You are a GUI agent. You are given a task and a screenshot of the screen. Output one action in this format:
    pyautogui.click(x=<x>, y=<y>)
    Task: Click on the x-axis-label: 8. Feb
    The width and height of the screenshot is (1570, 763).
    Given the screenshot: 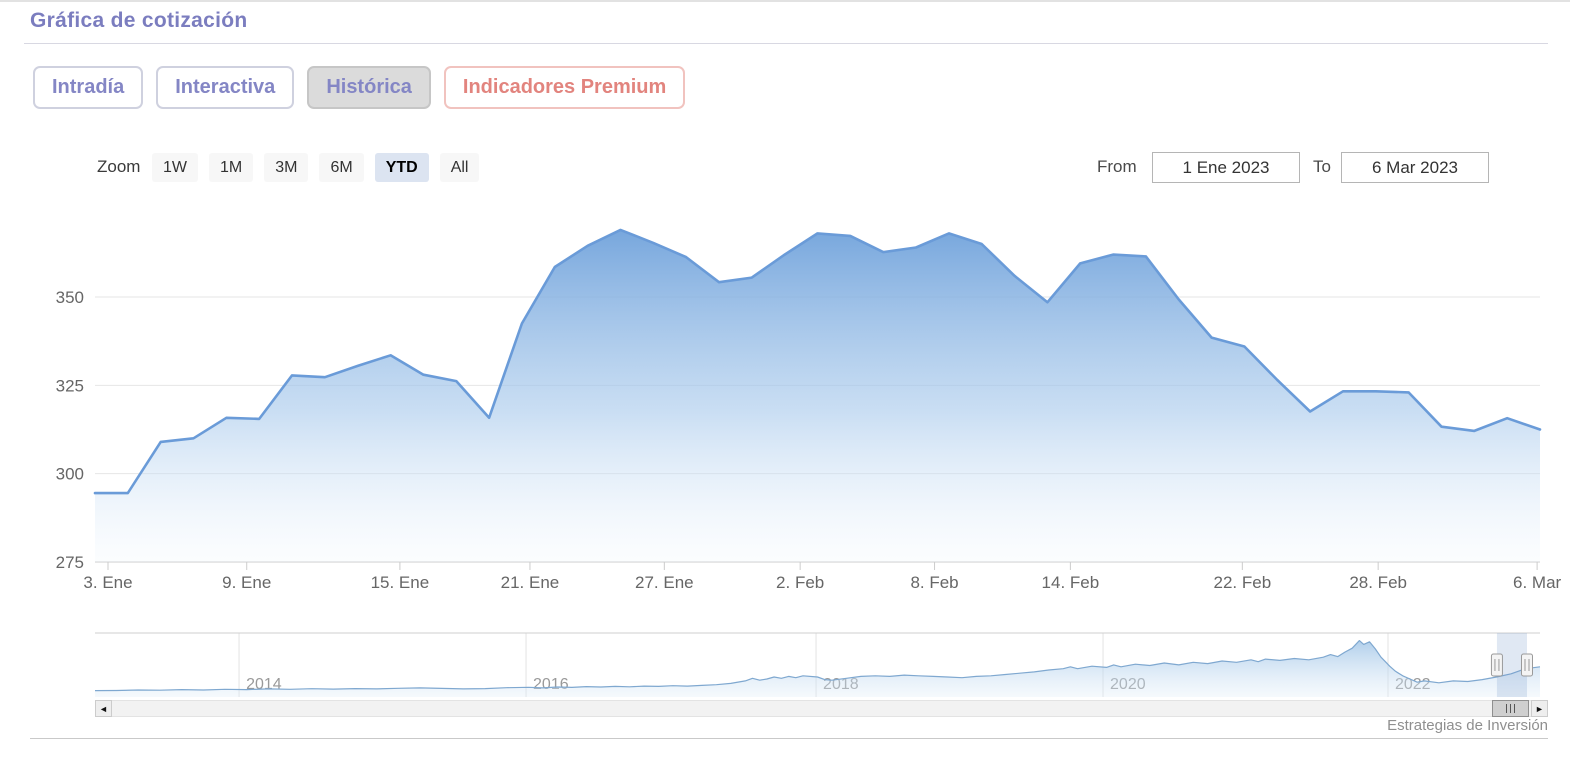 What is the action you would take?
    pyautogui.click(x=934, y=582)
    